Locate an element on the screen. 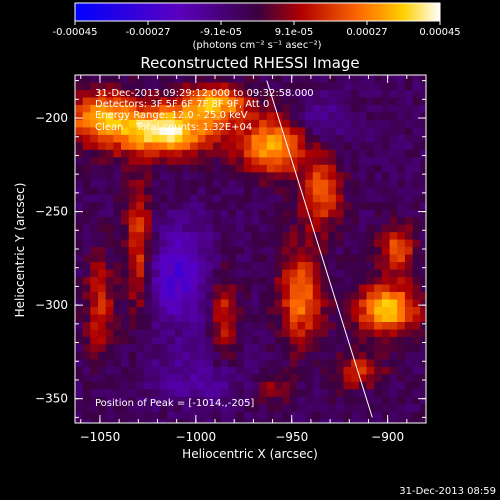 The height and width of the screenshot is (500, 500). y-tick-label: −300 is located at coordinates (51, 305).